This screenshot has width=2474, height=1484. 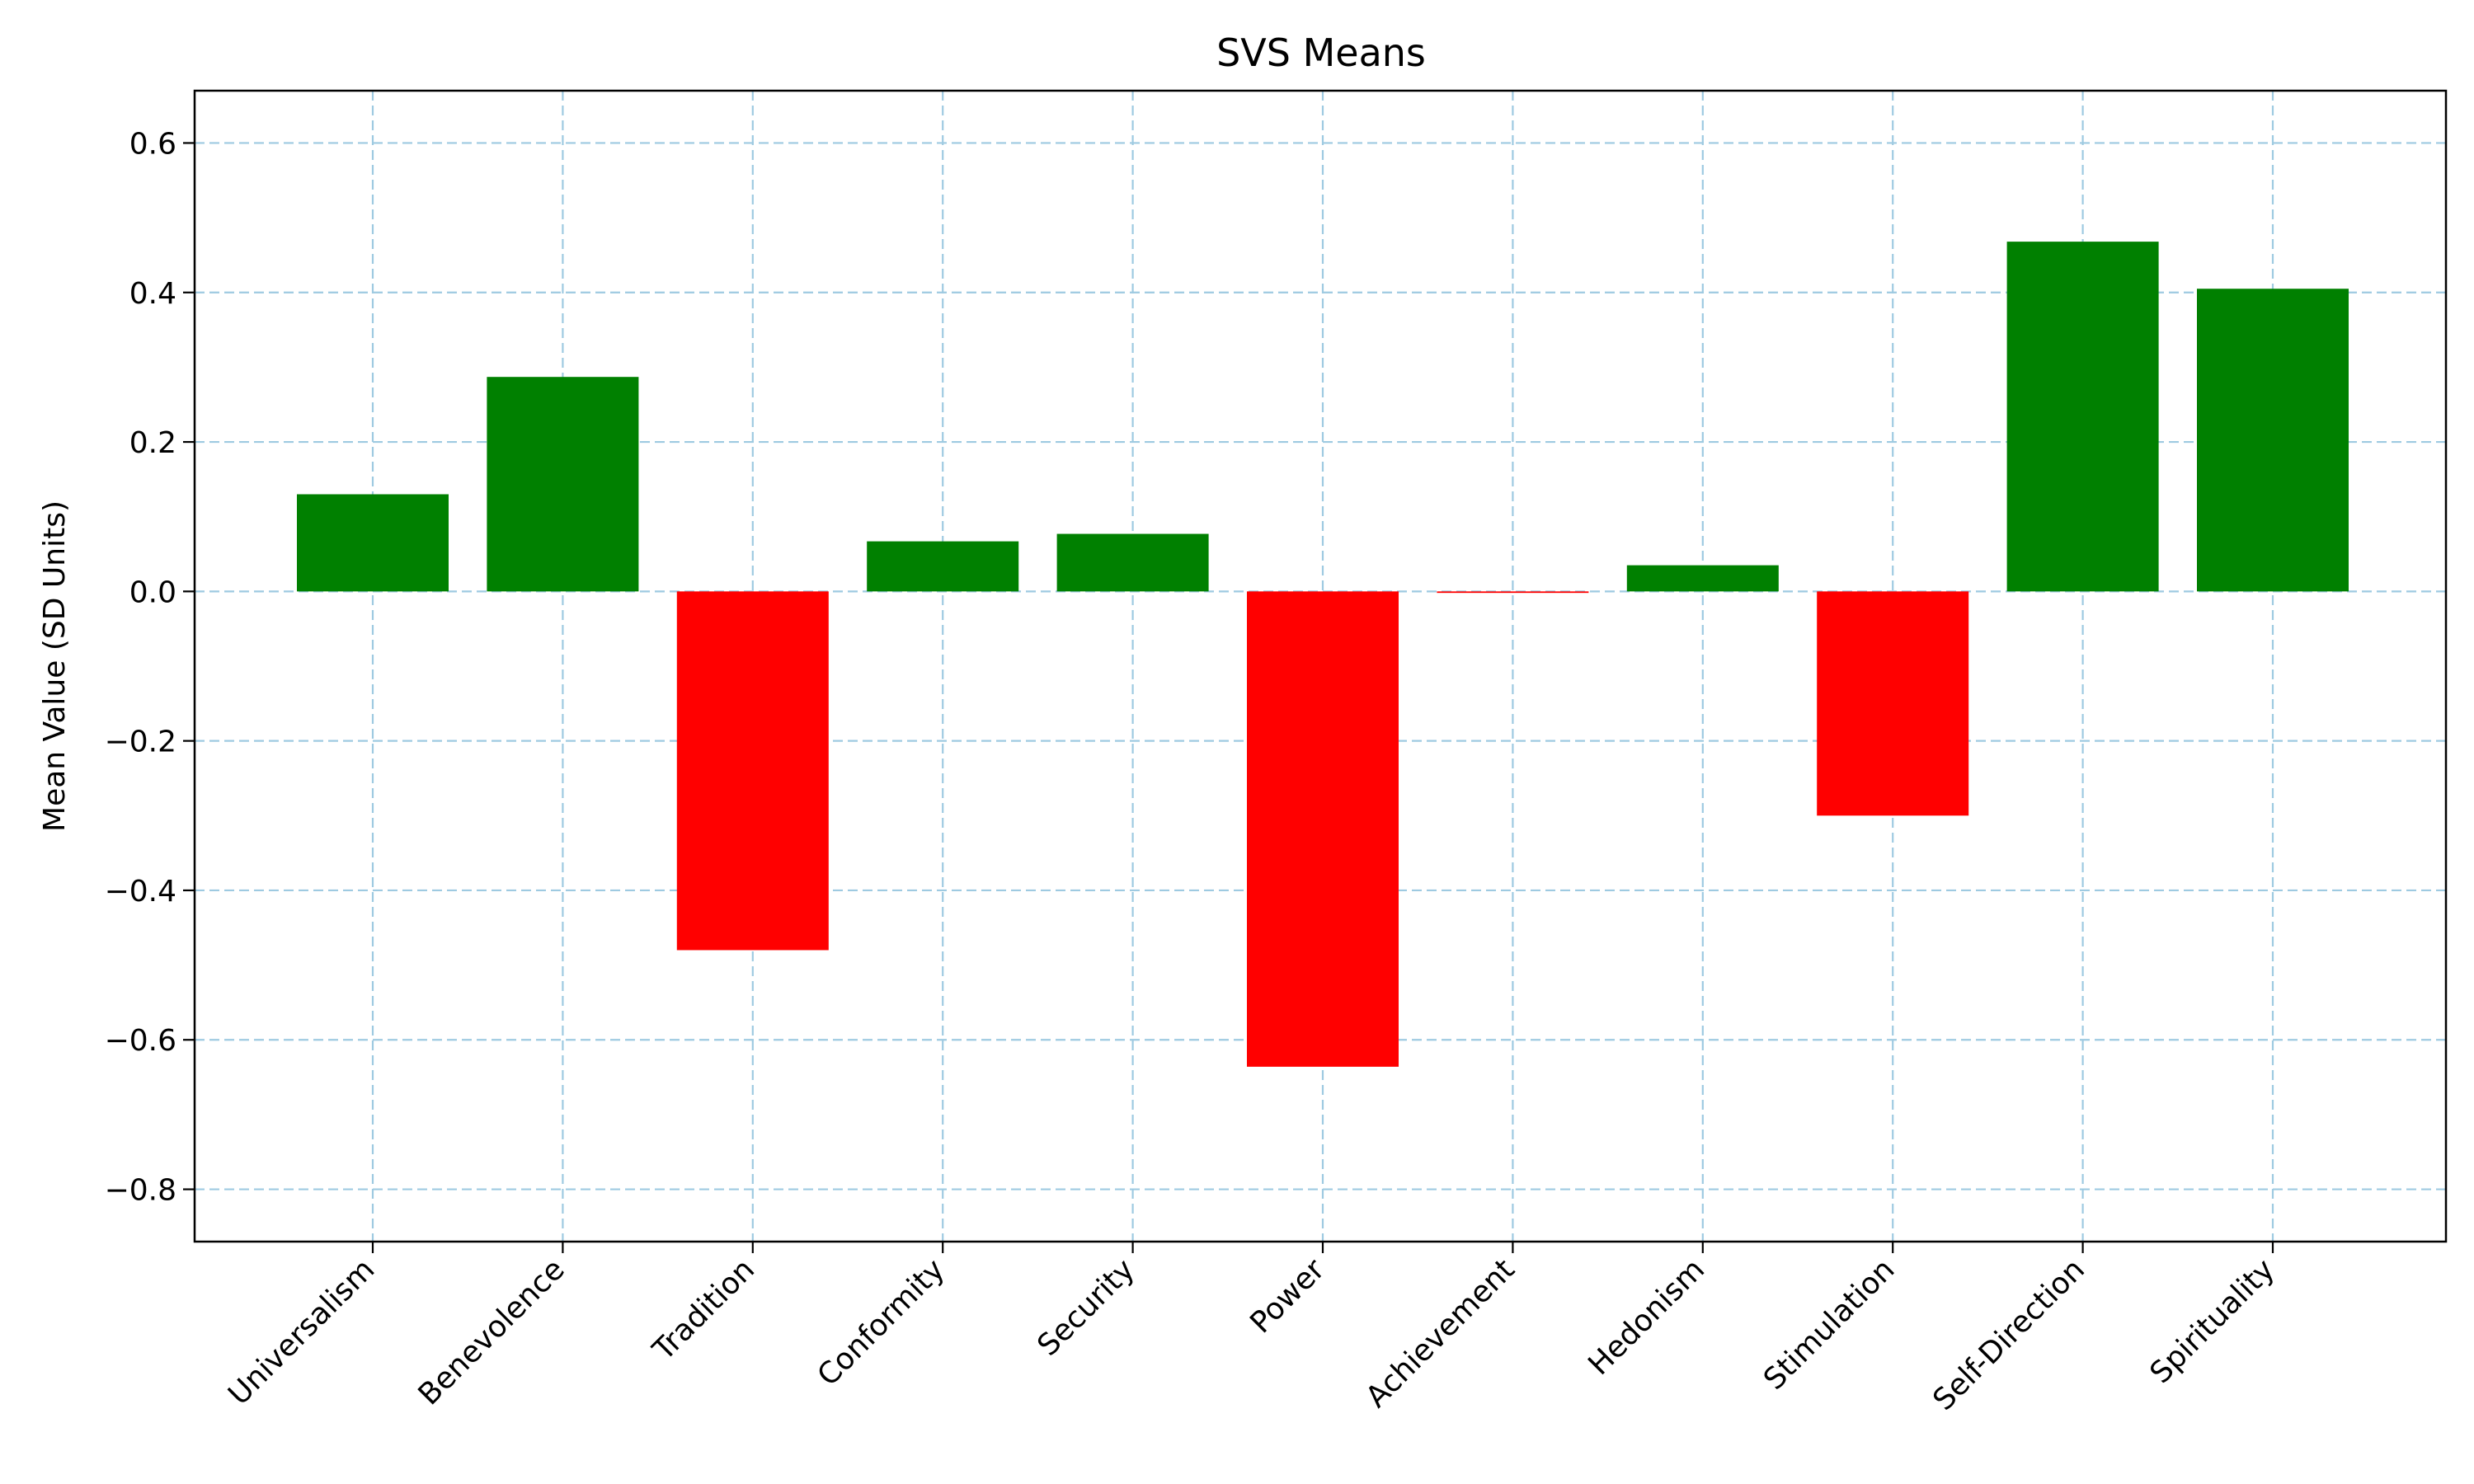 What do you see at coordinates (140, 1041) in the screenshot?
I see `y-tick-label: −0.6` at bounding box center [140, 1041].